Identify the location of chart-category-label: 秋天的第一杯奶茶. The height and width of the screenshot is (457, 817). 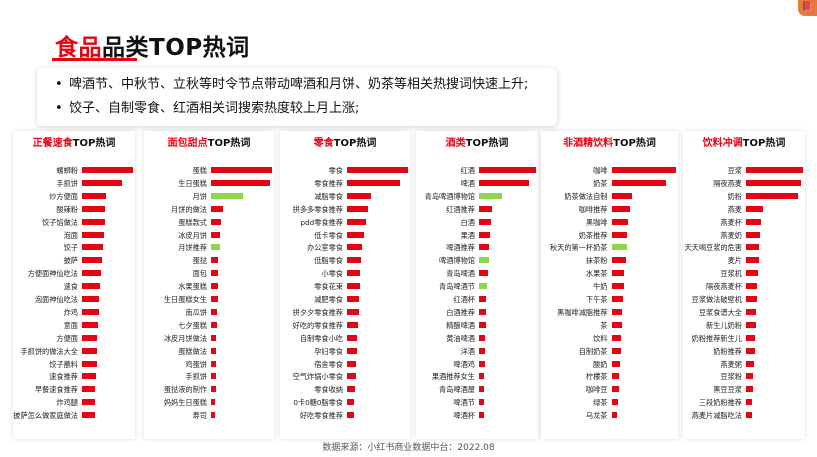
(578, 248).